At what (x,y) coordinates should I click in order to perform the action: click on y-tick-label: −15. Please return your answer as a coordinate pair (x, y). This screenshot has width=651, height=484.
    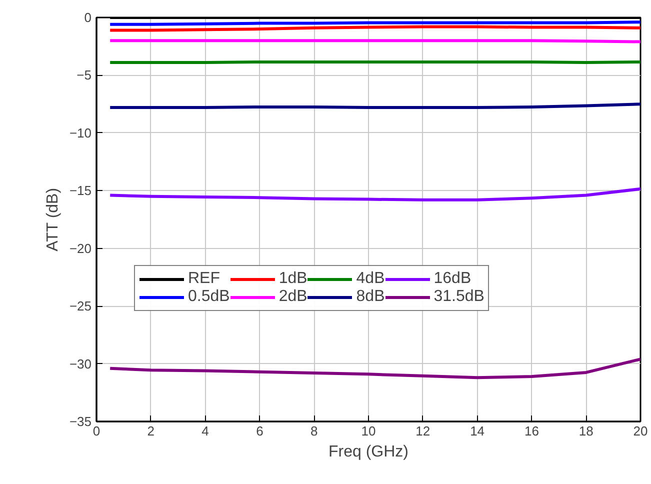
    Looking at the image, I should click on (80, 190).